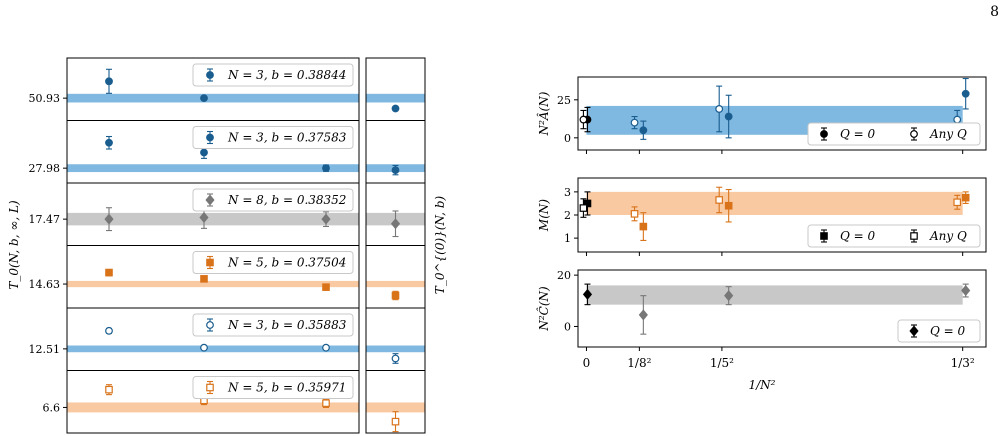 The width and height of the screenshot is (1007, 436). What do you see at coordinates (567, 238) in the screenshot?
I see `ytick-label: 1` at bounding box center [567, 238].